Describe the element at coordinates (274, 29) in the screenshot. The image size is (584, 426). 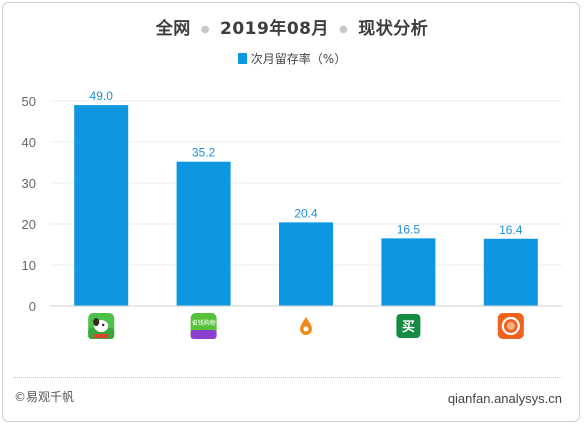
I see `title-part-2: 2019年08月` at that location.